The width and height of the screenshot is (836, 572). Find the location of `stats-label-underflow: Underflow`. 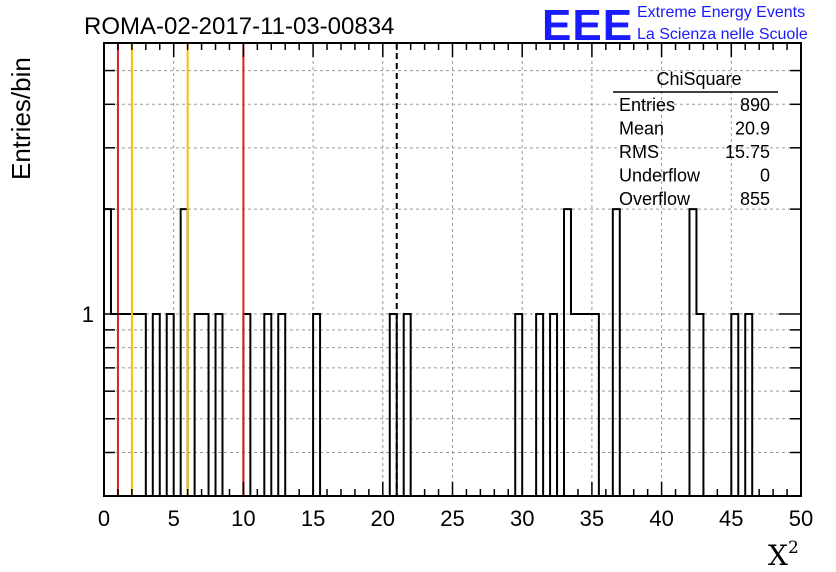

stats-label-underflow: Underflow is located at coordinates (660, 176).